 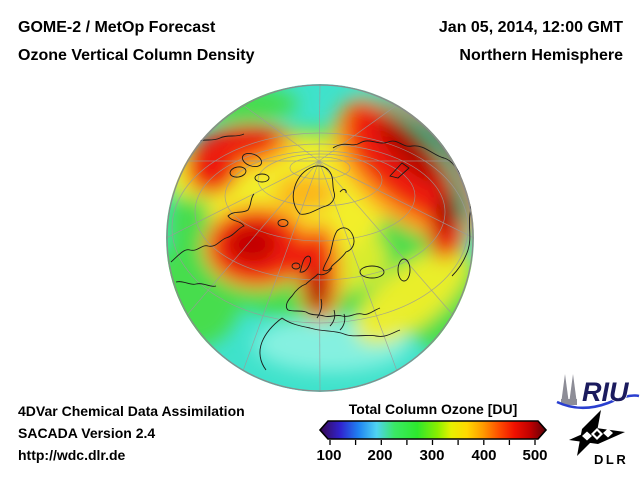 I want to click on product-title: GOME-2 / MetOp Forecast, so click(x=117, y=27).